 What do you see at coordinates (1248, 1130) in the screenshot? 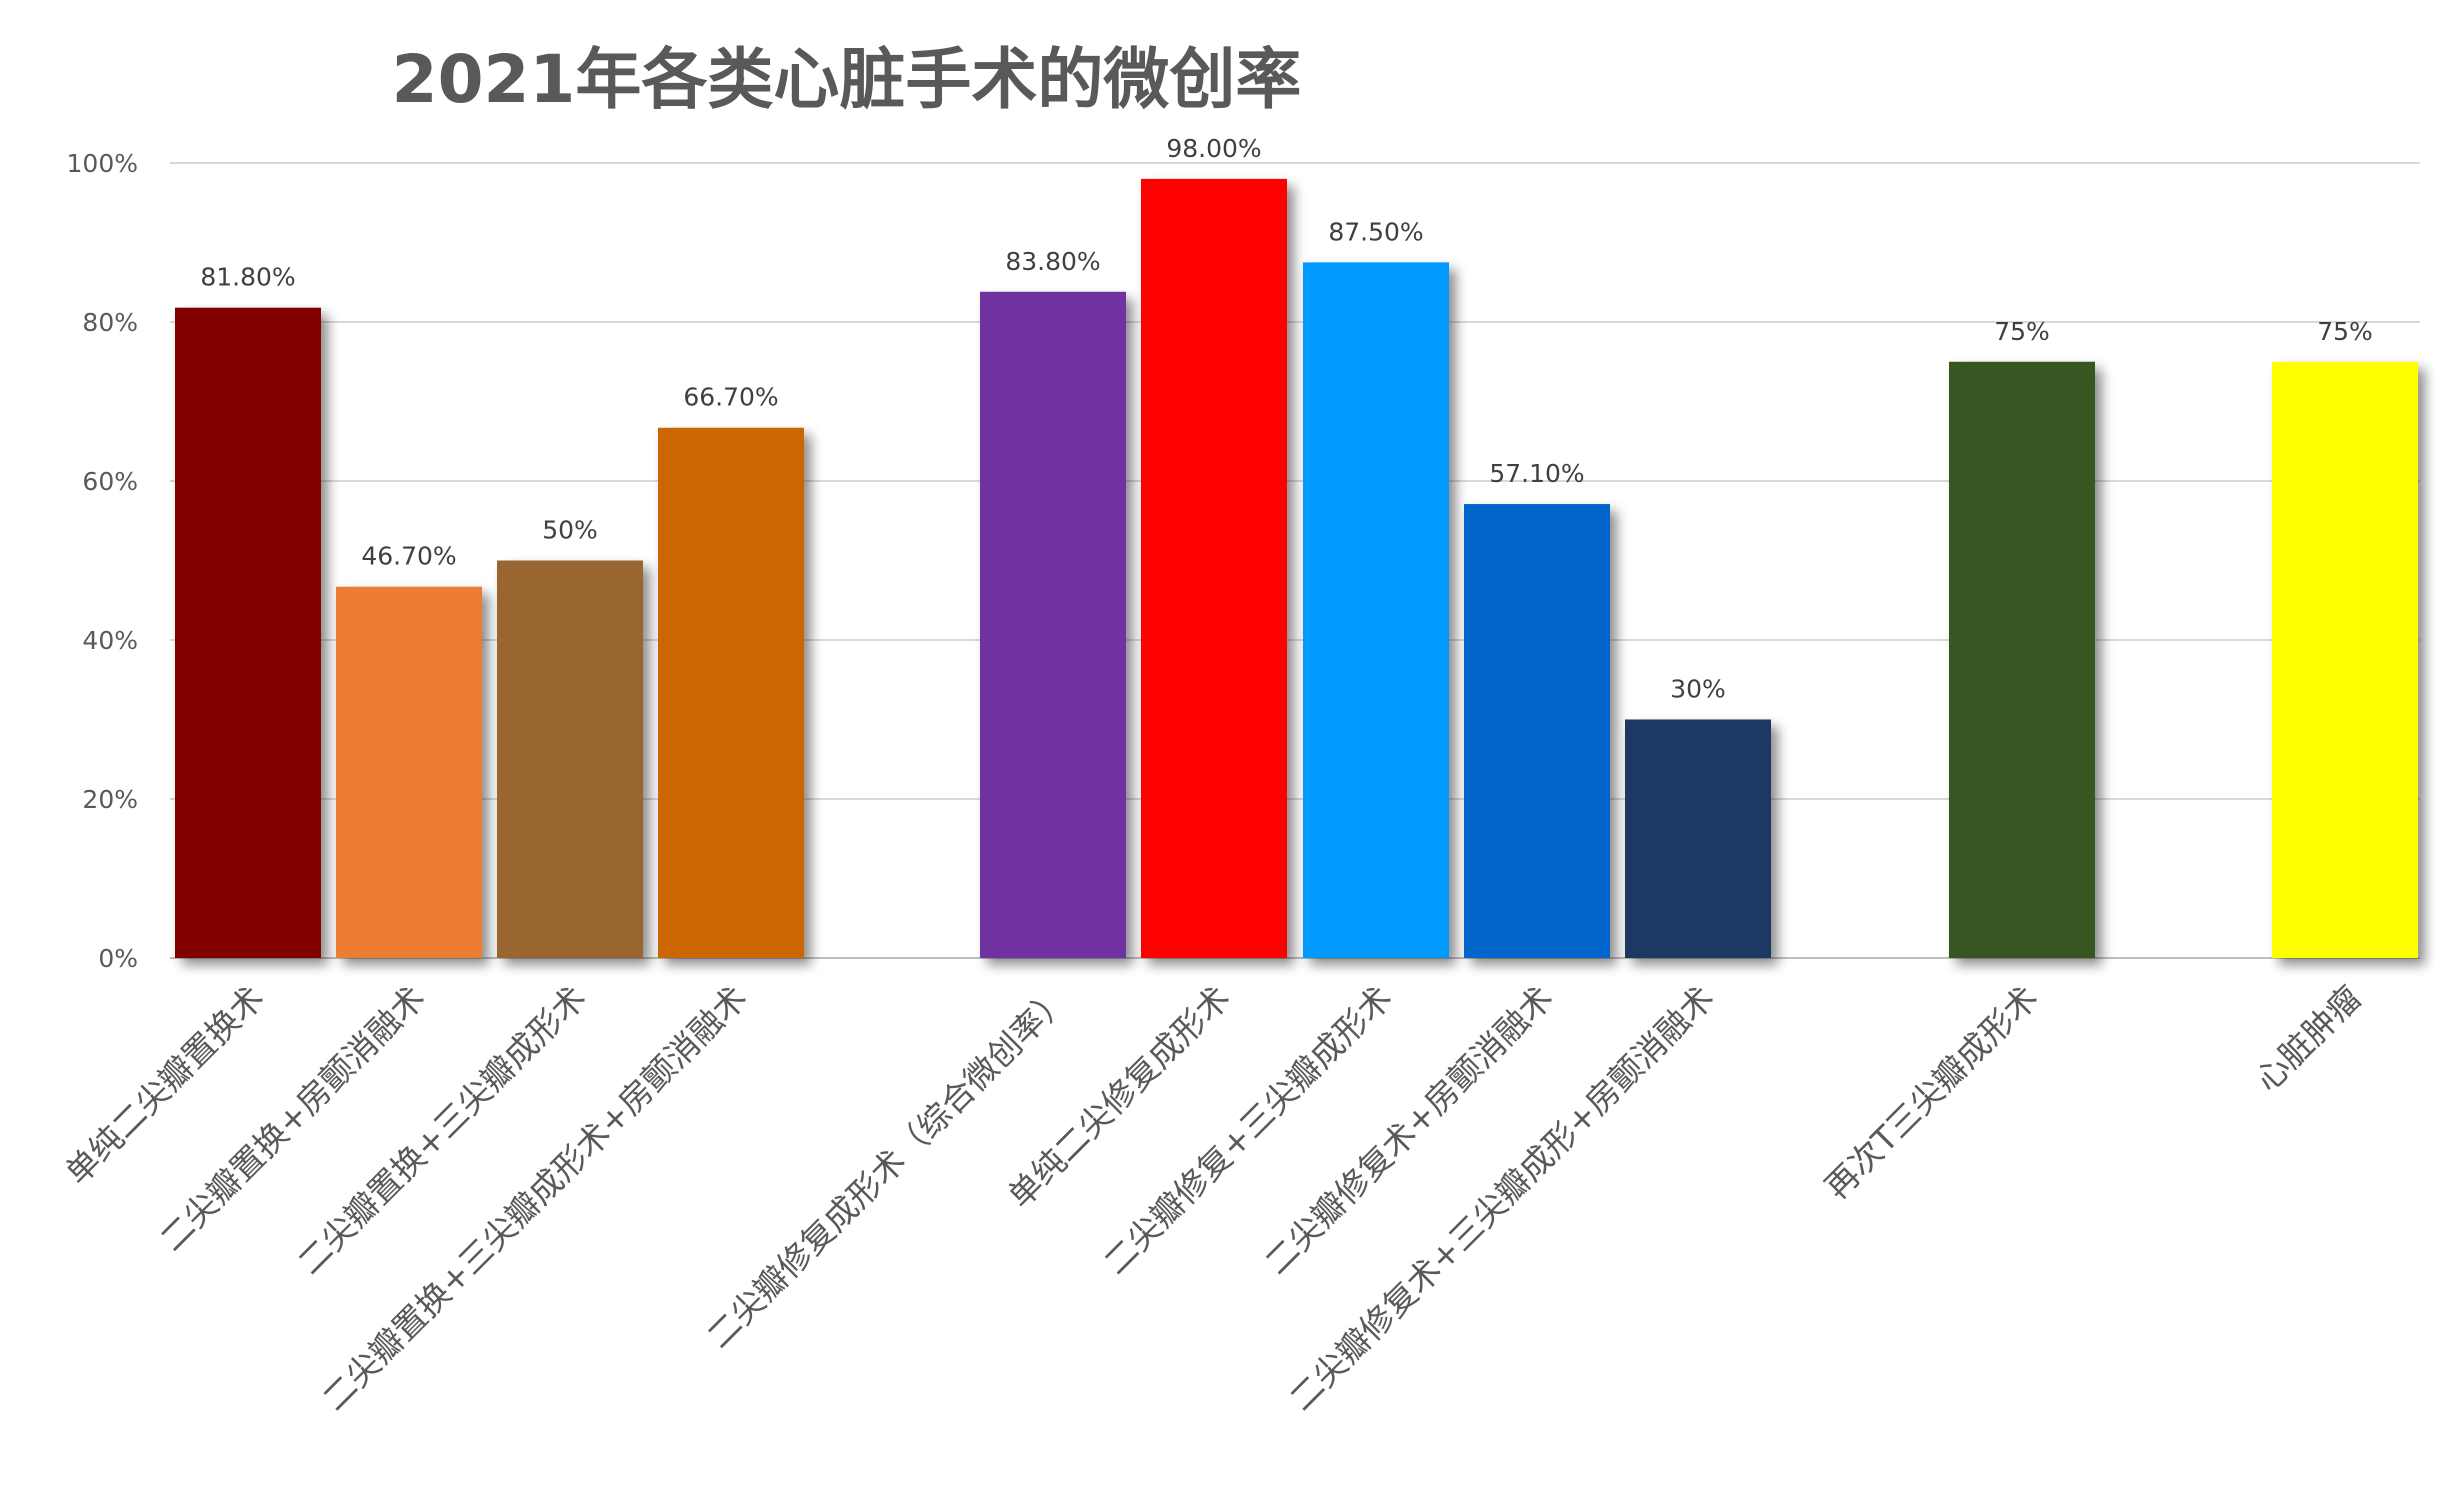
I see `category-label: 二尖瓣修复+三尖瓣成形术` at bounding box center [1248, 1130].